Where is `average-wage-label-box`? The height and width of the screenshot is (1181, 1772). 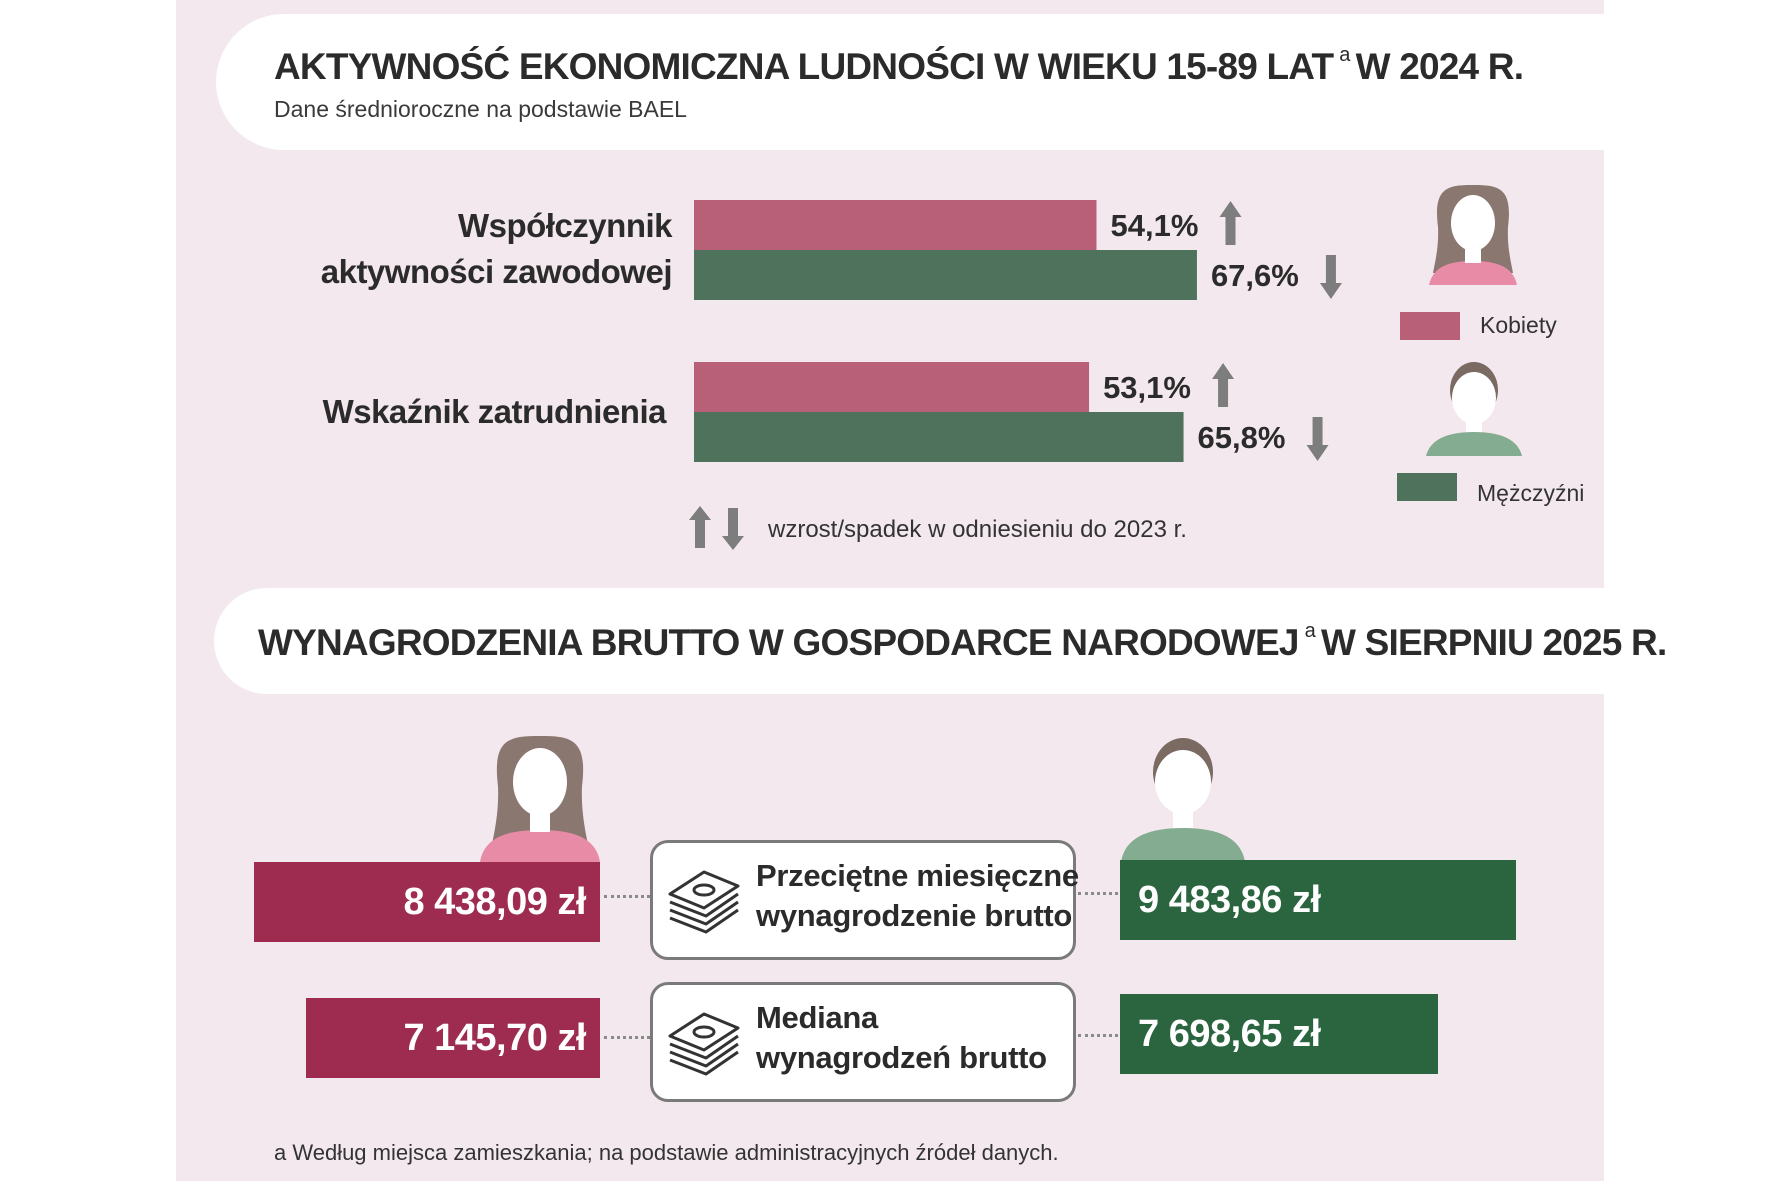 average-wage-label-box is located at coordinates (863, 900).